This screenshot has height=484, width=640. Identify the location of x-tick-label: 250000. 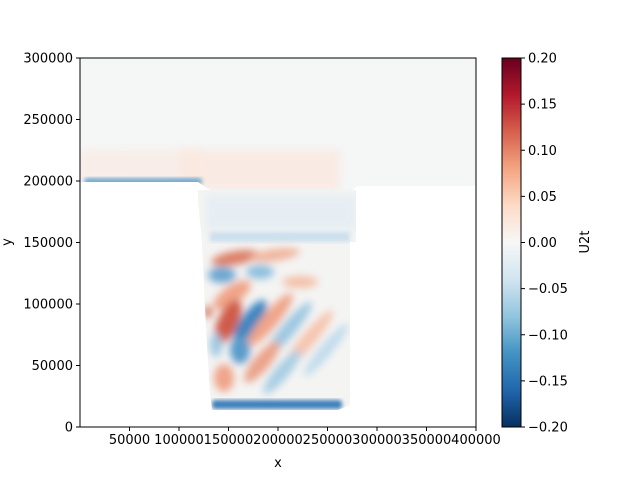
(328, 440).